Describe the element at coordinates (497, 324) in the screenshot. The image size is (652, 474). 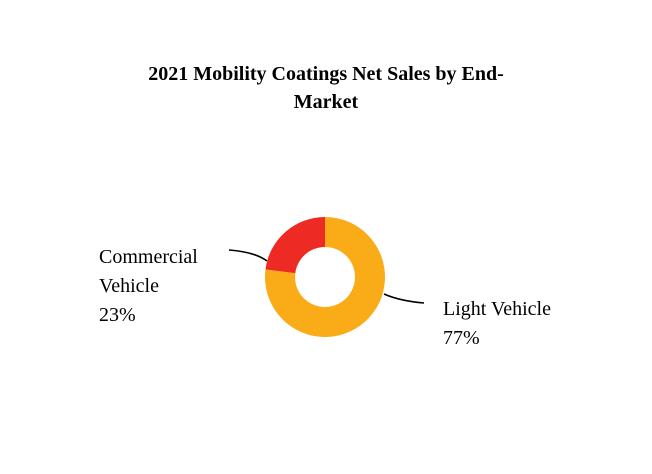
I see `light-vehicle-label: Light Vehicle 77%` at that location.